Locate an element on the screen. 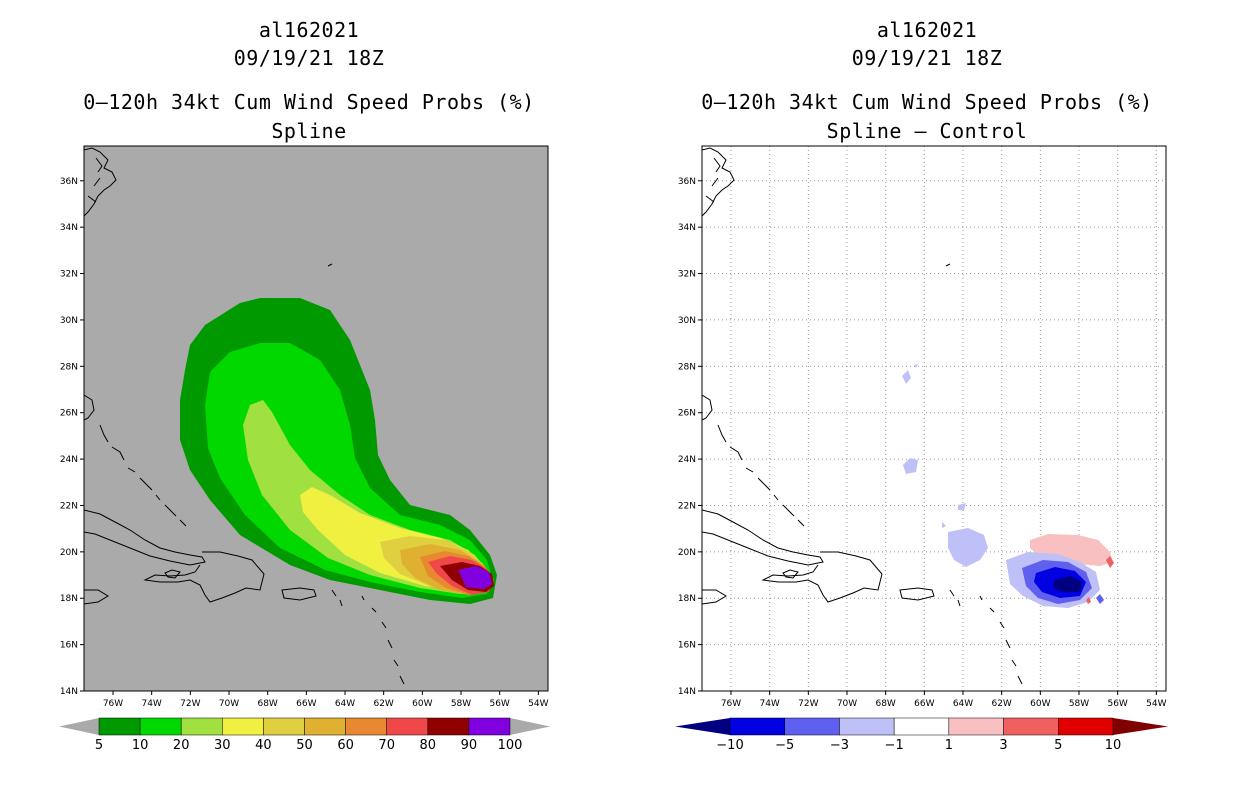 The width and height of the screenshot is (1236, 800). florida-tip is located at coordinates (89, 407).